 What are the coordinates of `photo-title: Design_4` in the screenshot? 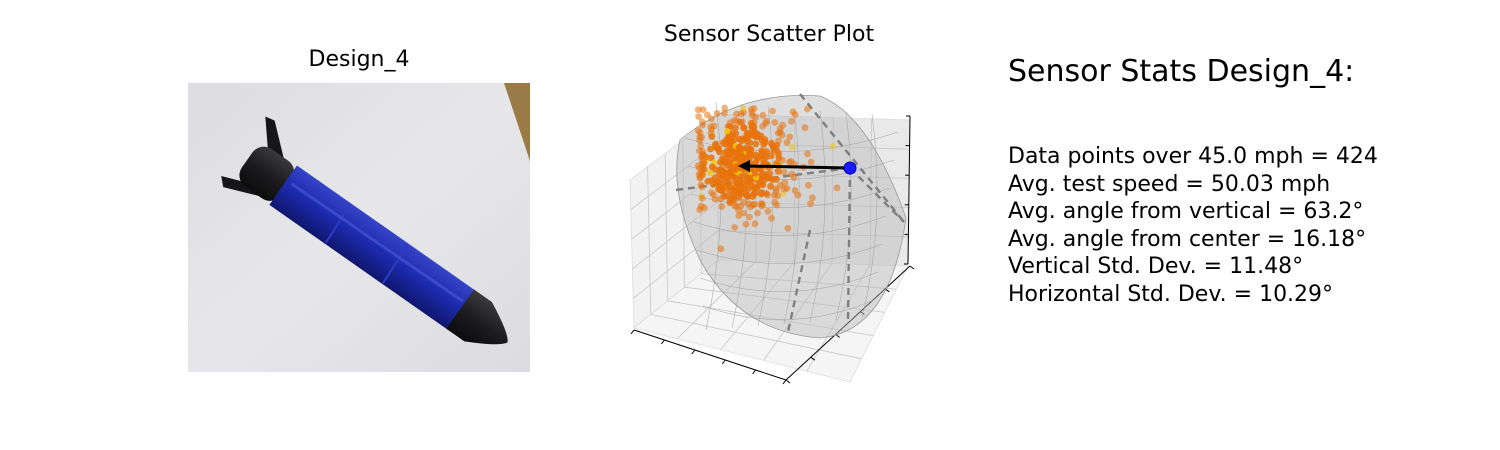 It's located at (359, 59).